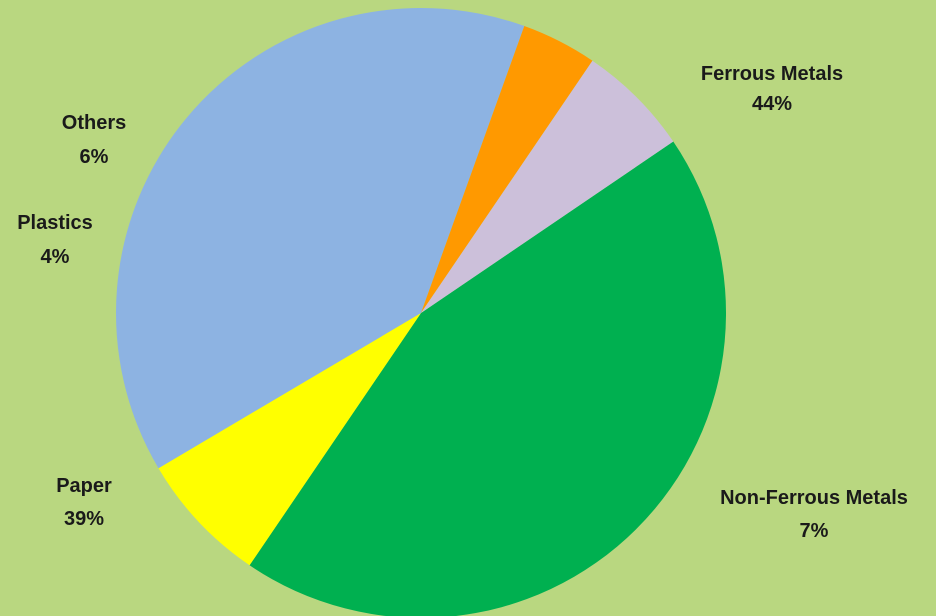 The height and width of the screenshot is (616, 936). I want to click on label-name: Plastics, so click(55, 223).